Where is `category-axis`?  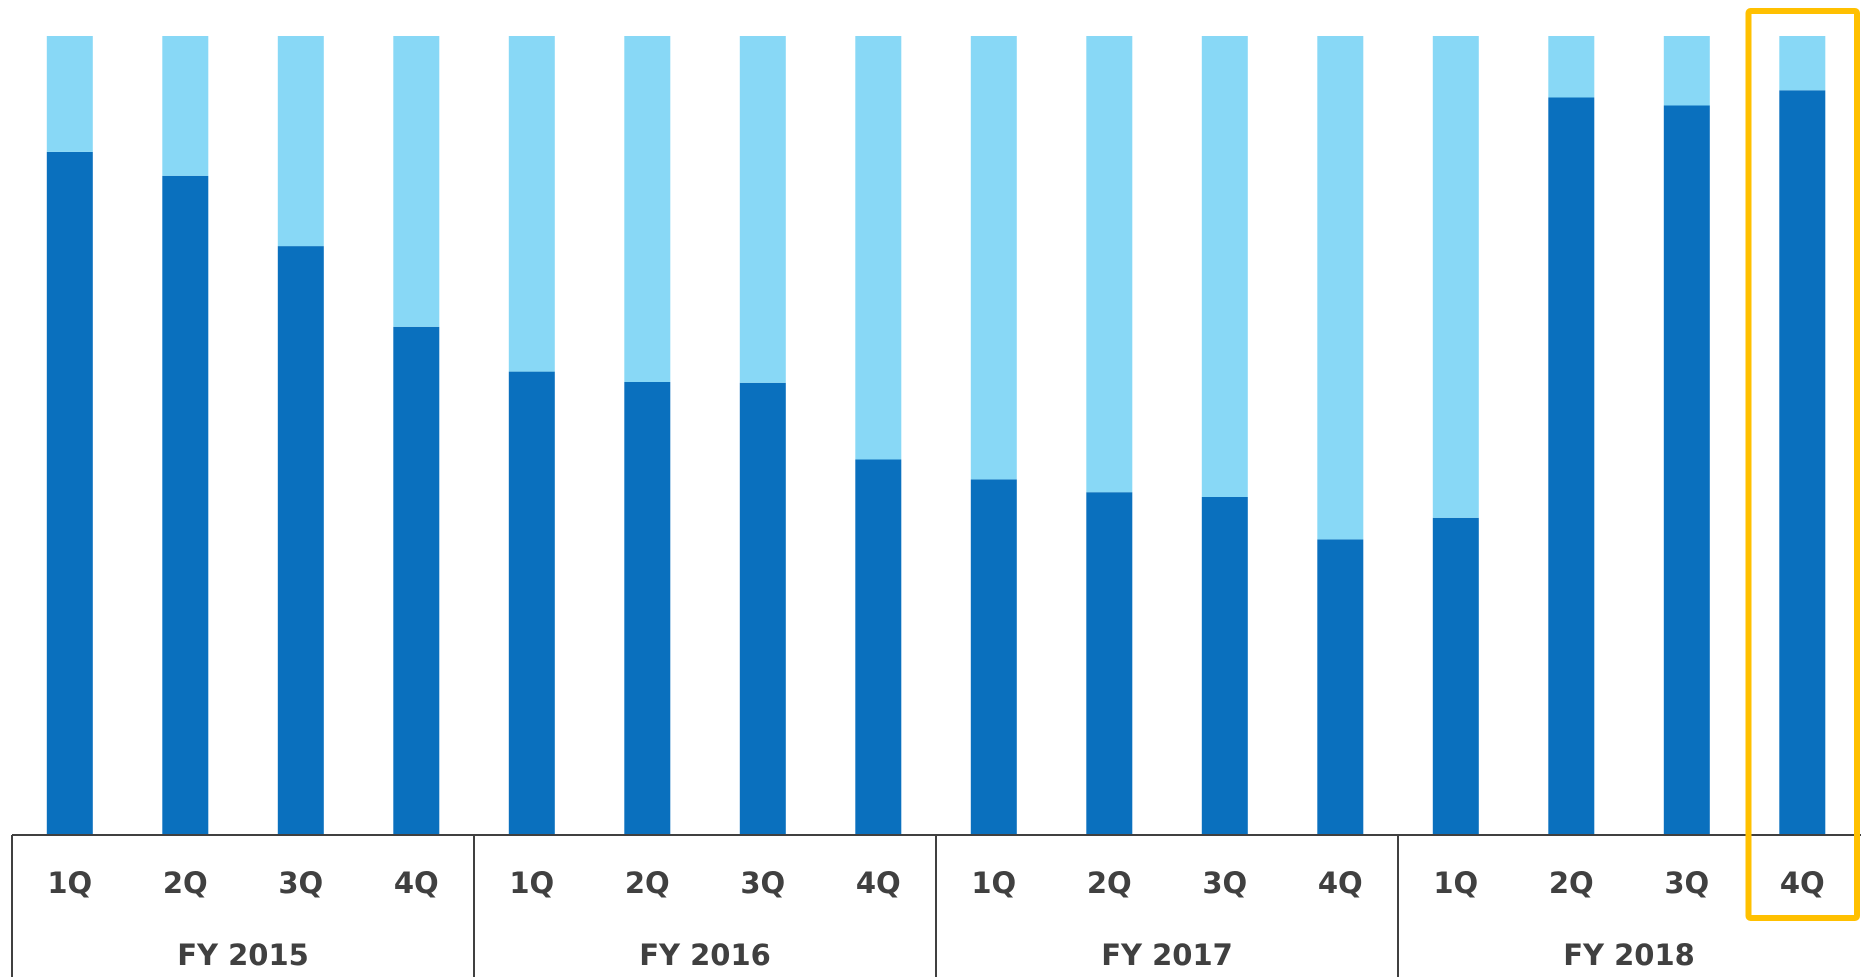 category-axis is located at coordinates (936, 905).